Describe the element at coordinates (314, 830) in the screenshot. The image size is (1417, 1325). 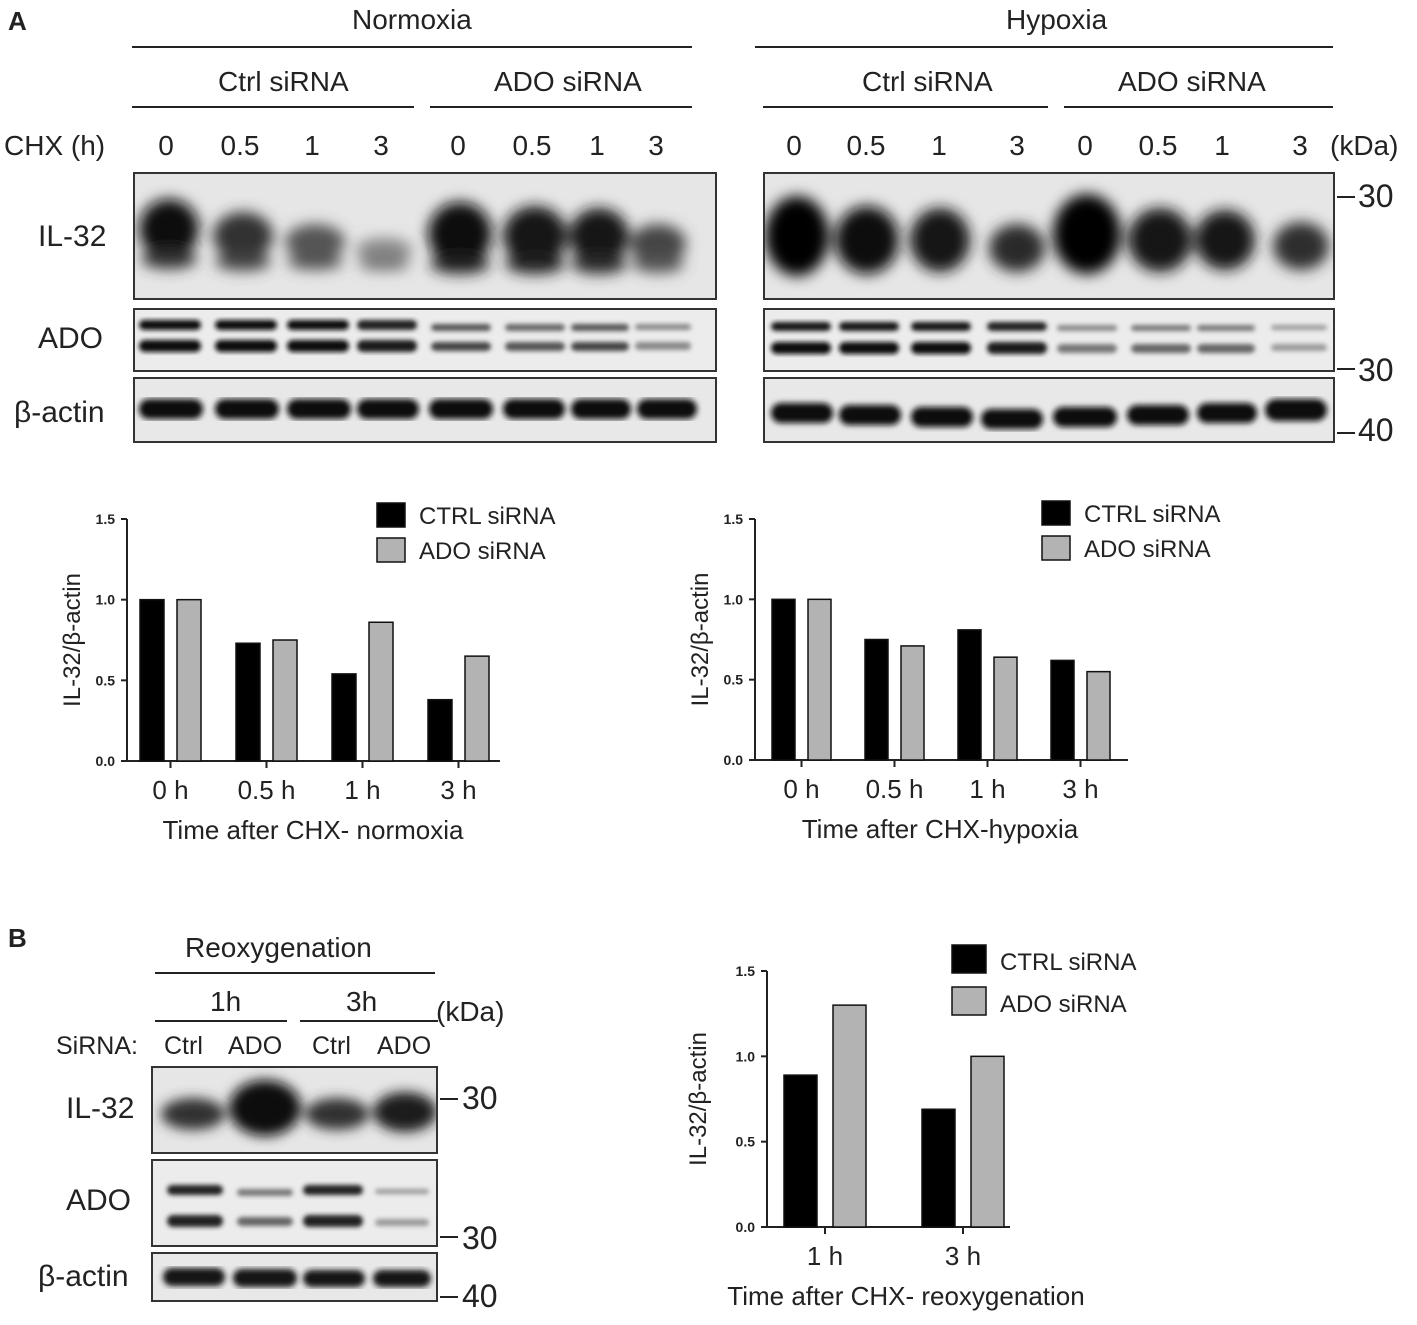
I see `x-axis-label: Time after CHX- normoxia` at that location.